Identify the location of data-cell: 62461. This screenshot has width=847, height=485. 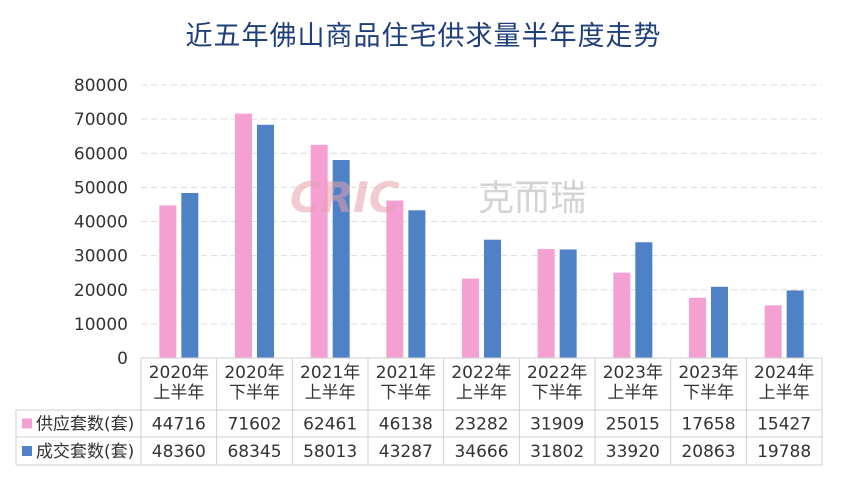
(330, 425).